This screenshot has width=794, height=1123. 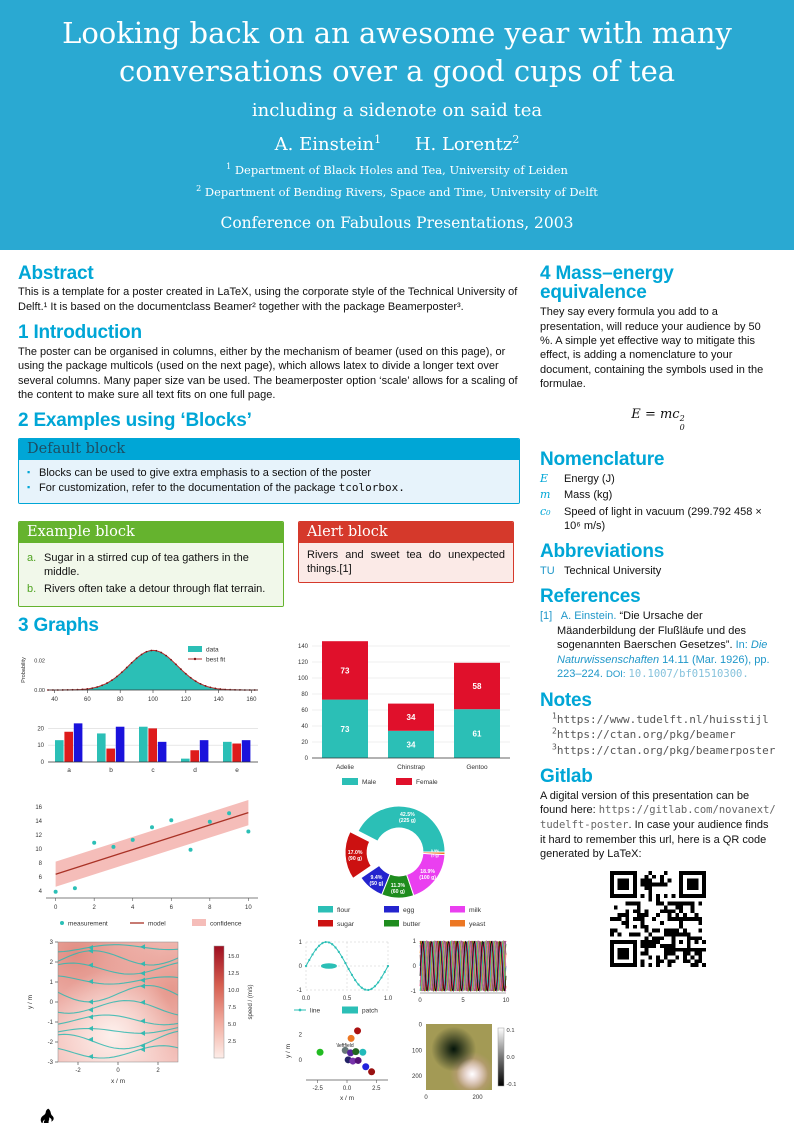 I want to click on svg-text: -1, so click(x=414, y=992).